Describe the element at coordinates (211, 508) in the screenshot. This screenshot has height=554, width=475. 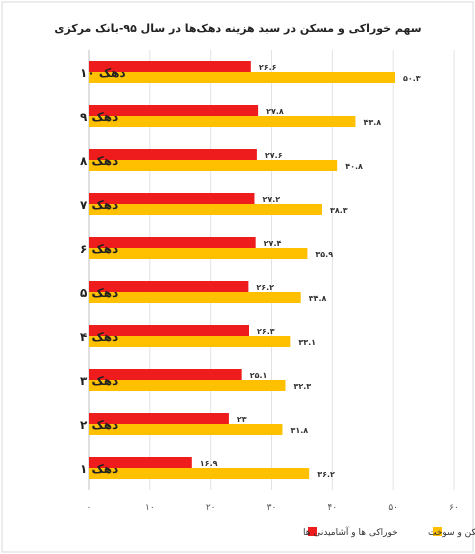
I see `x-tick-label: ۲۰` at that location.